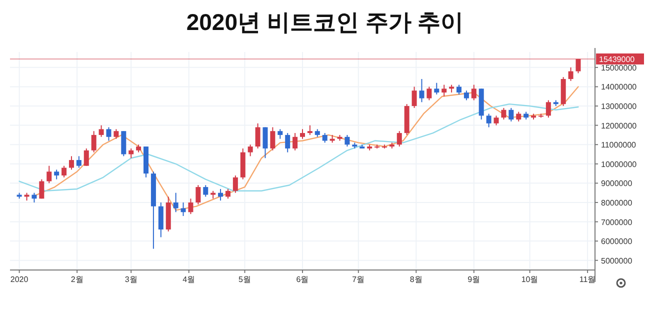 The height and width of the screenshot is (331, 650). What do you see at coordinates (617, 222) in the screenshot?
I see `y-tick-label: 7000000` at bounding box center [617, 222].